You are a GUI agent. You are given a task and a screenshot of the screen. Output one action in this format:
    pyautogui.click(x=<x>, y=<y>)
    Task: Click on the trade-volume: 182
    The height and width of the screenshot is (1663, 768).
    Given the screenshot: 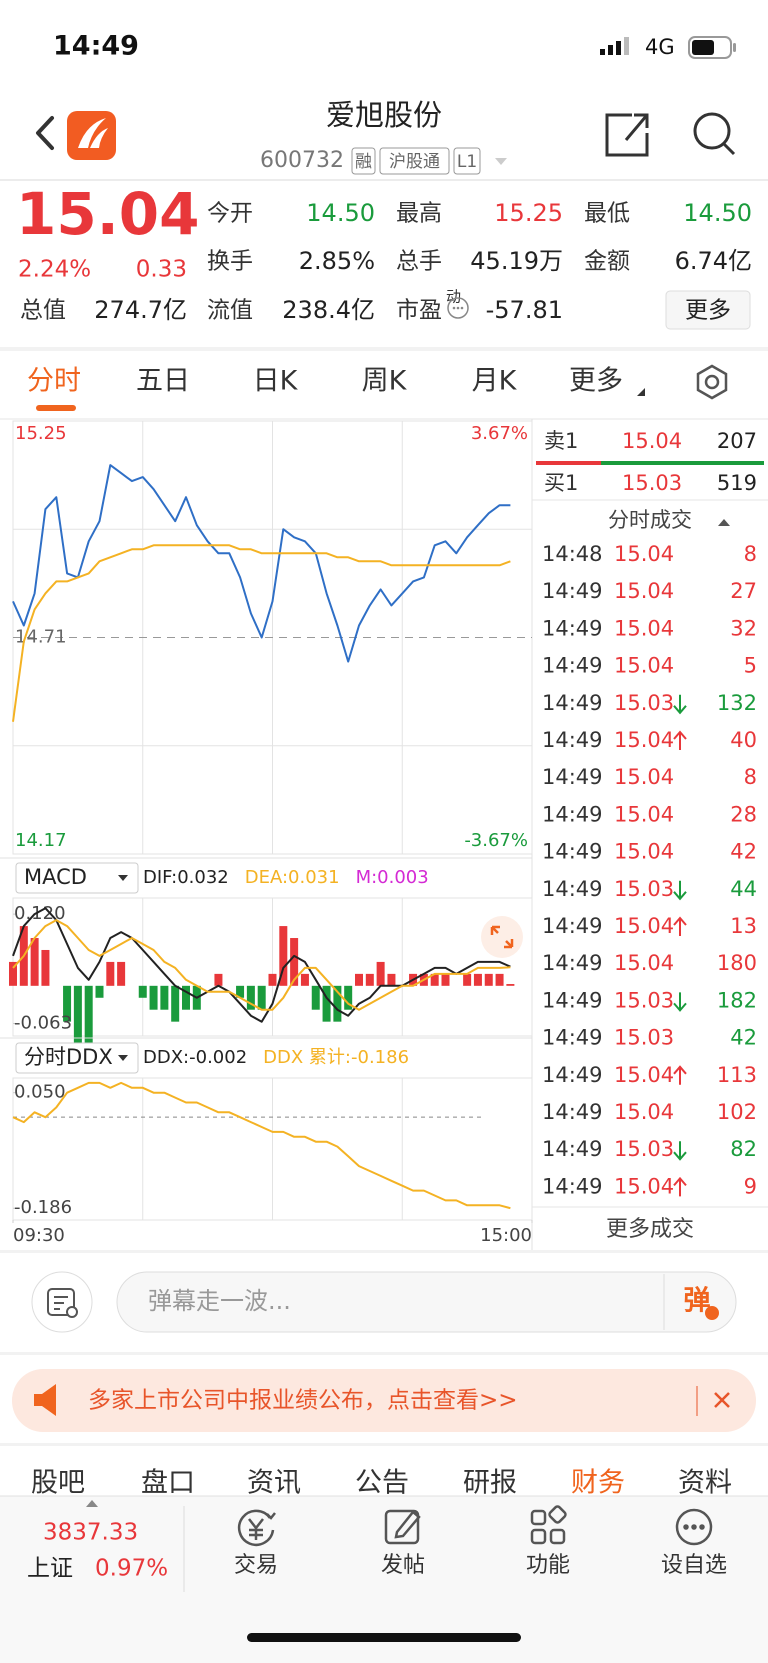 What is the action you would take?
    pyautogui.click(x=737, y=1000)
    